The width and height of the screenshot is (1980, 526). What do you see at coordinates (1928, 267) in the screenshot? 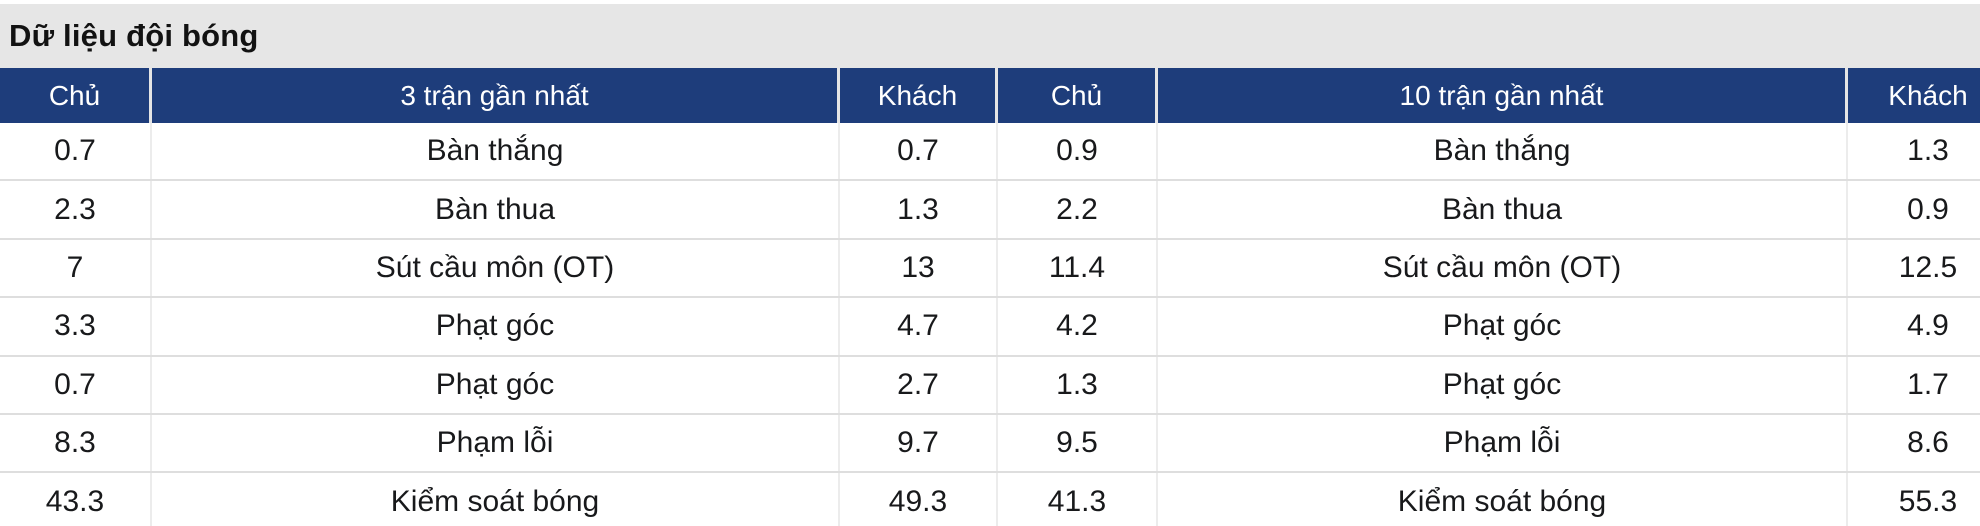
I see `stat-value: 12.5` at bounding box center [1928, 267].